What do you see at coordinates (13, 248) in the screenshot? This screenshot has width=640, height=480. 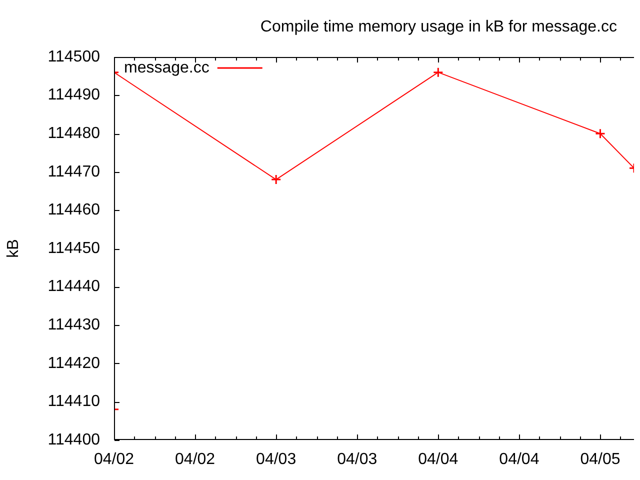 I see `y-axis-title: kB` at bounding box center [13, 248].